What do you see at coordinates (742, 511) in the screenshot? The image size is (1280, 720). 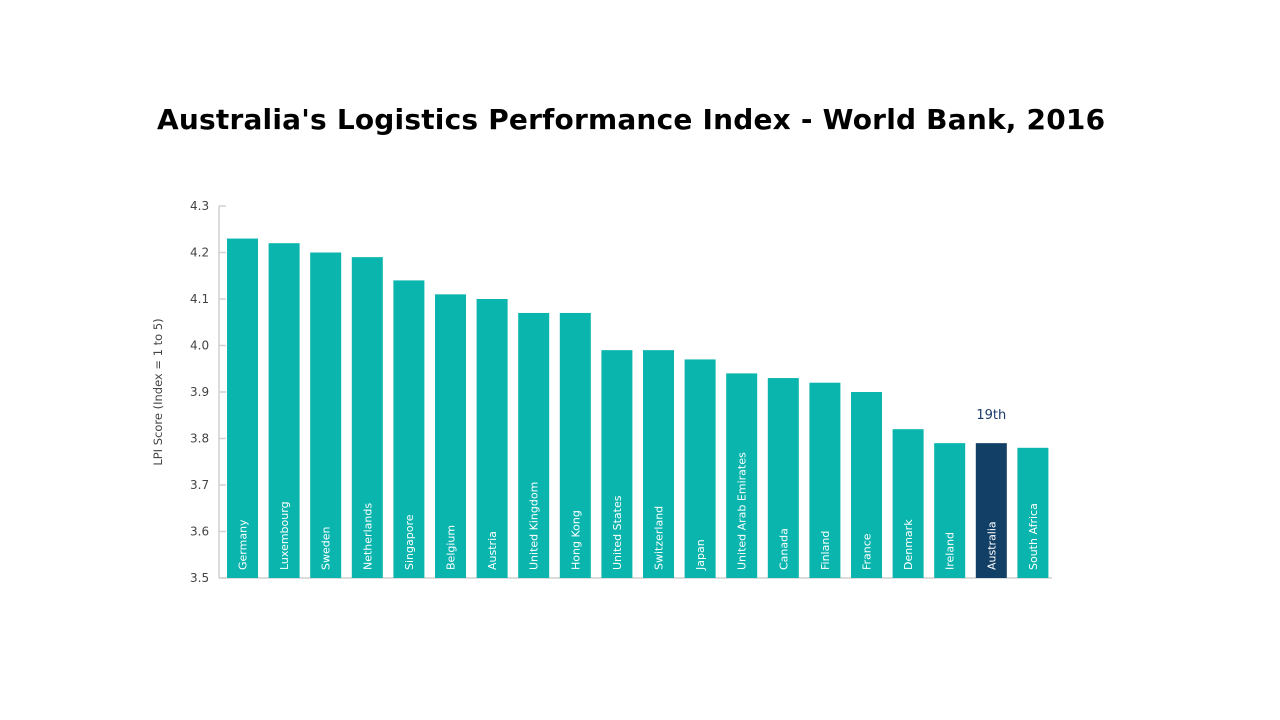 I see `category-label: United Arab Emirates` at bounding box center [742, 511].